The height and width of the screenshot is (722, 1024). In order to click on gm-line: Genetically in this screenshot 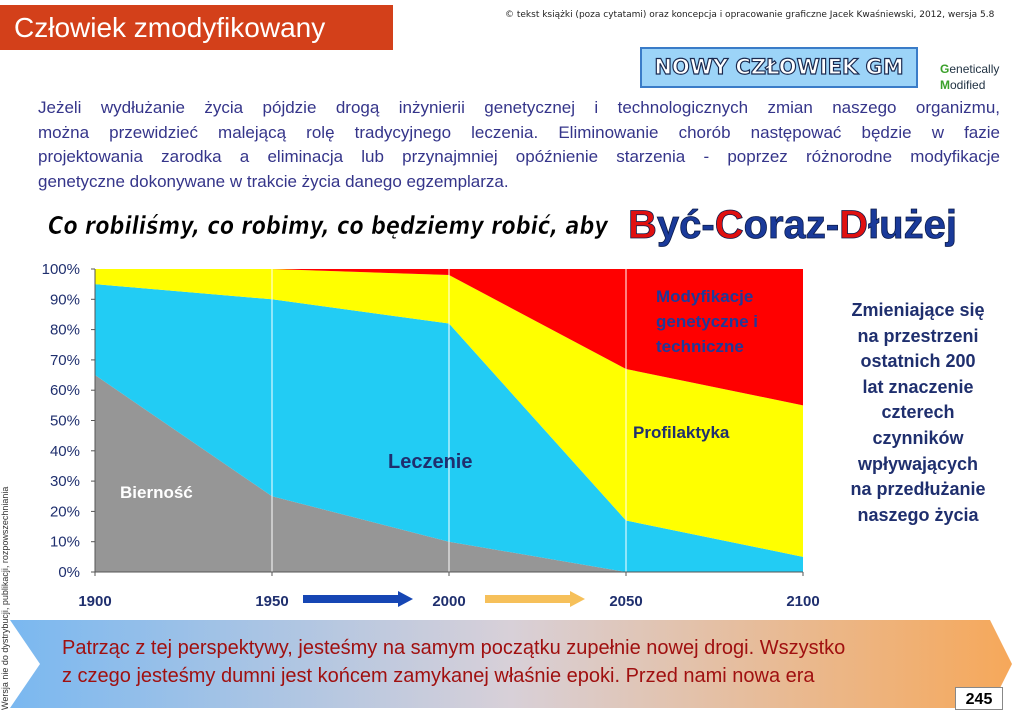, I will do `click(969, 69)`.